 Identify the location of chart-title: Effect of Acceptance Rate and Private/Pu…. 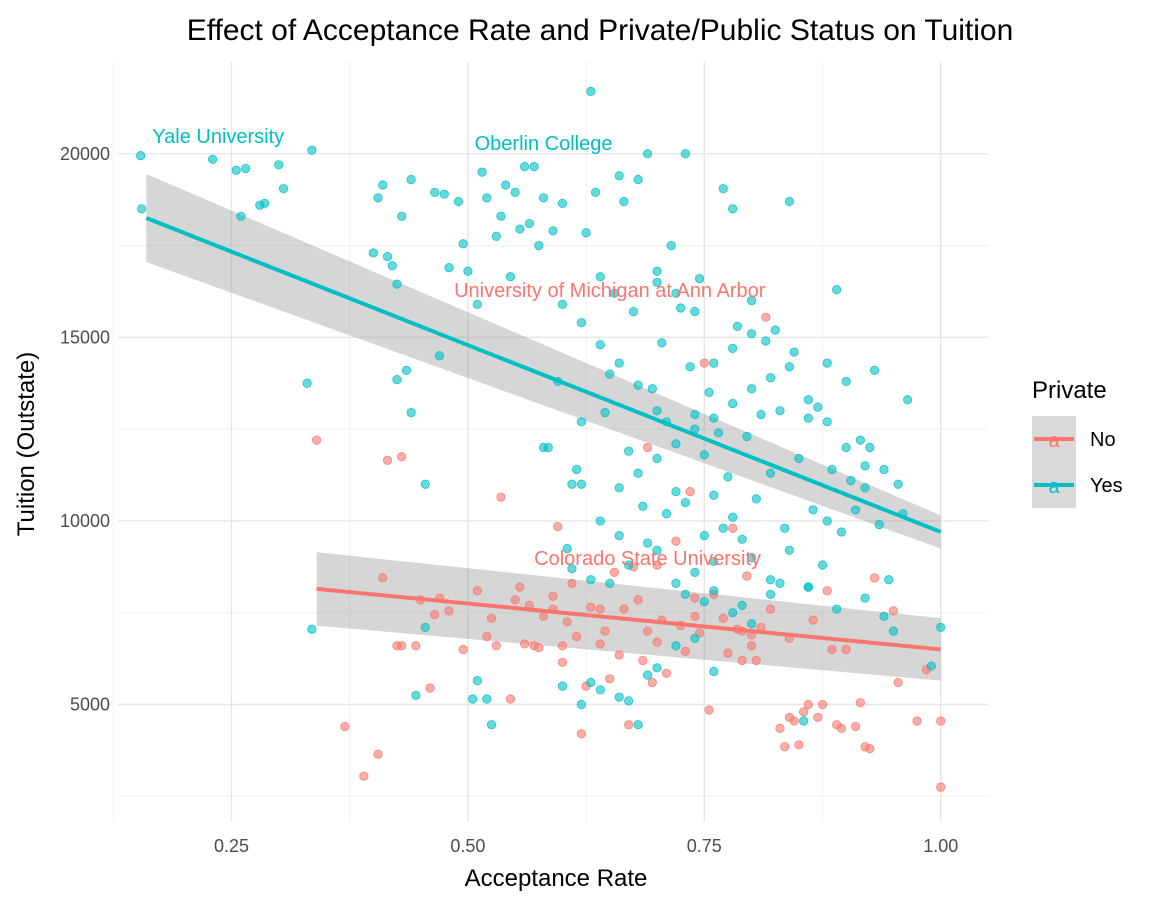
(600, 30).